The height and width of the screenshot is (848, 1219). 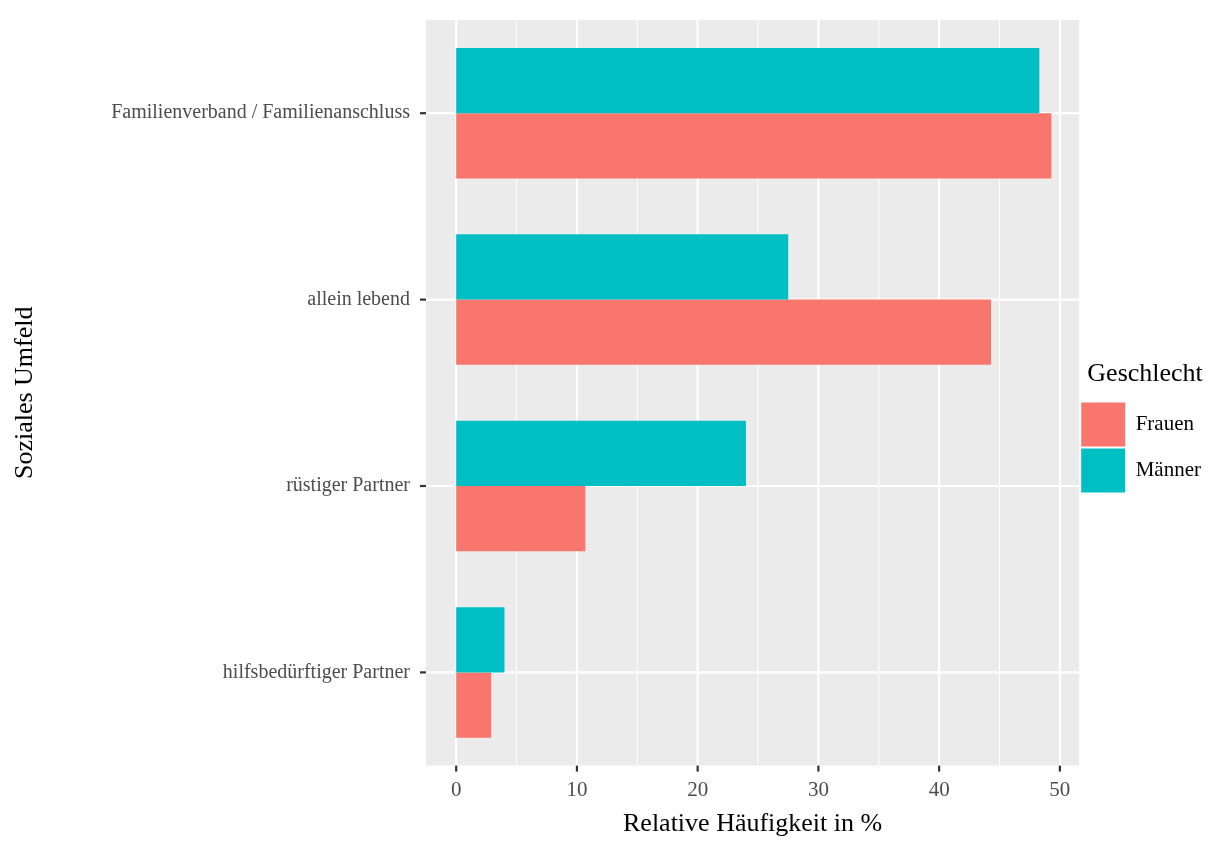 I want to click on x-tick-label: 10, so click(x=577, y=788).